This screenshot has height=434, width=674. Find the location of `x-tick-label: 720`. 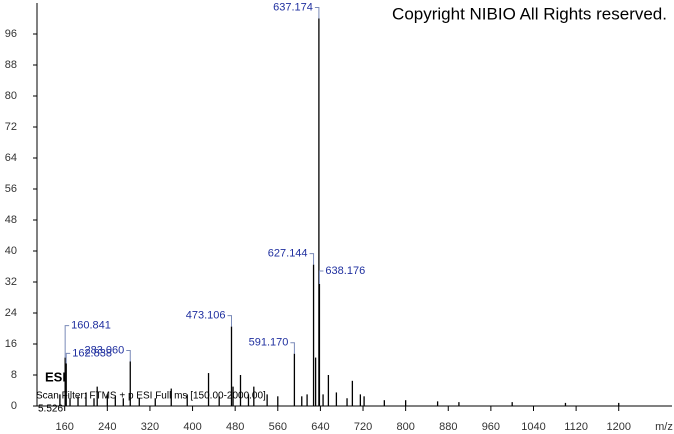

x-tick-label: 720 is located at coordinates (363, 427).